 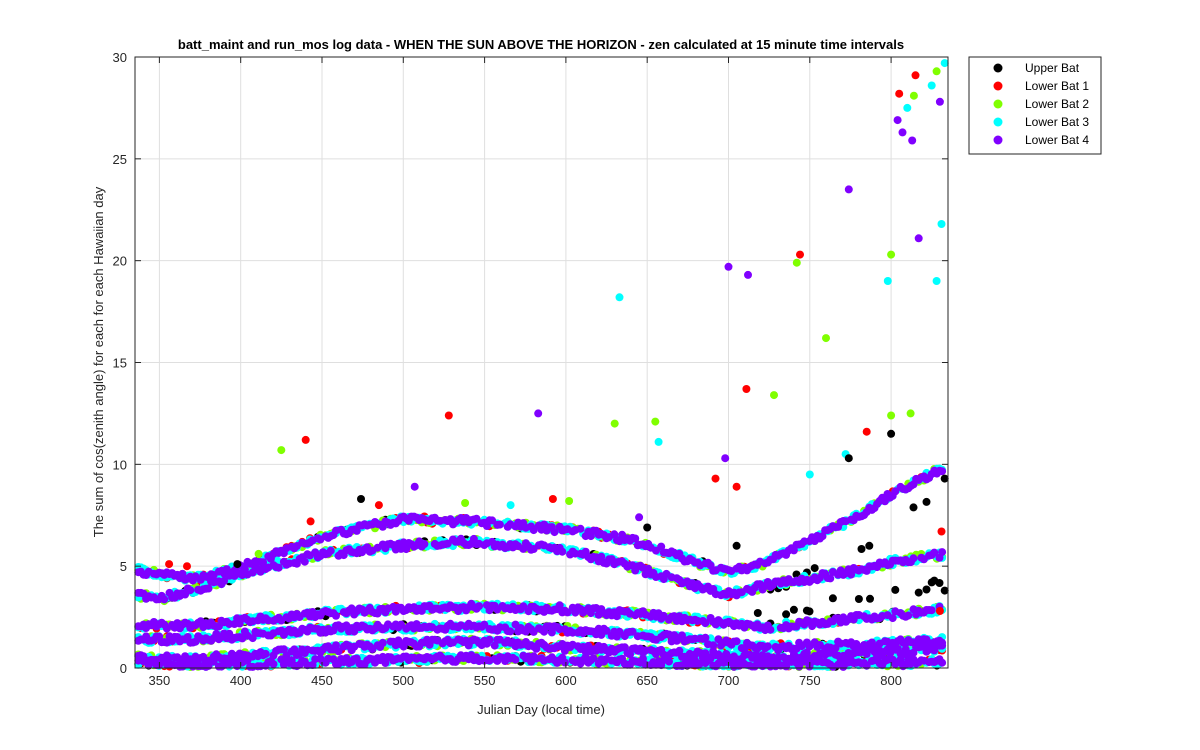 What do you see at coordinates (123, 566) in the screenshot?
I see `y-tick-label: 5` at bounding box center [123, 566].